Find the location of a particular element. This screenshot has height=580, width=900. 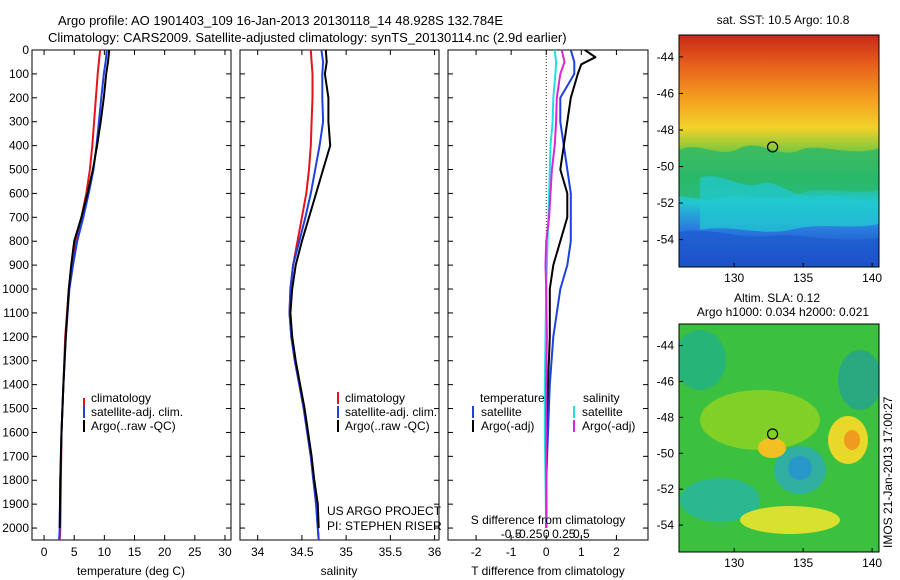

map-y-tick-label: -54 is located at coordinates (666, 240).